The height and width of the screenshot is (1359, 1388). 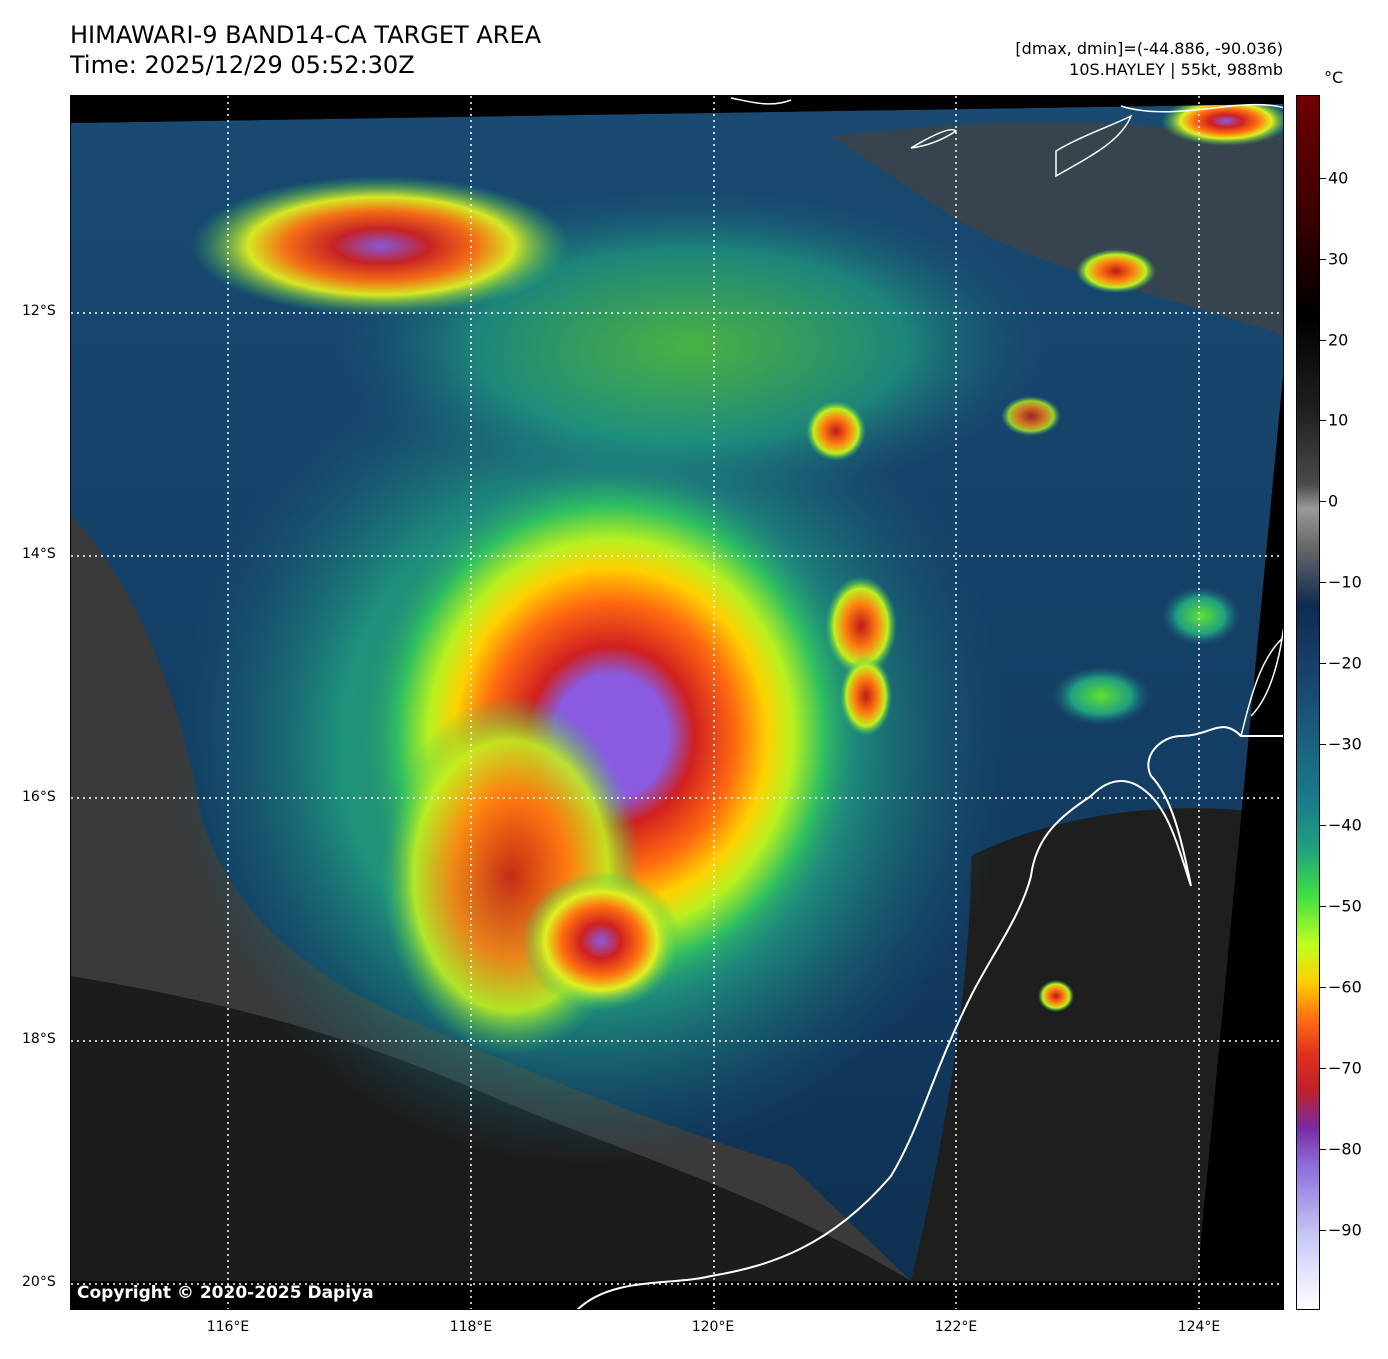 What do you see at coordinates (1345, 582) in the screenshot?
I see `colorbar-tick: −10` at bounding box center [1345, 582].